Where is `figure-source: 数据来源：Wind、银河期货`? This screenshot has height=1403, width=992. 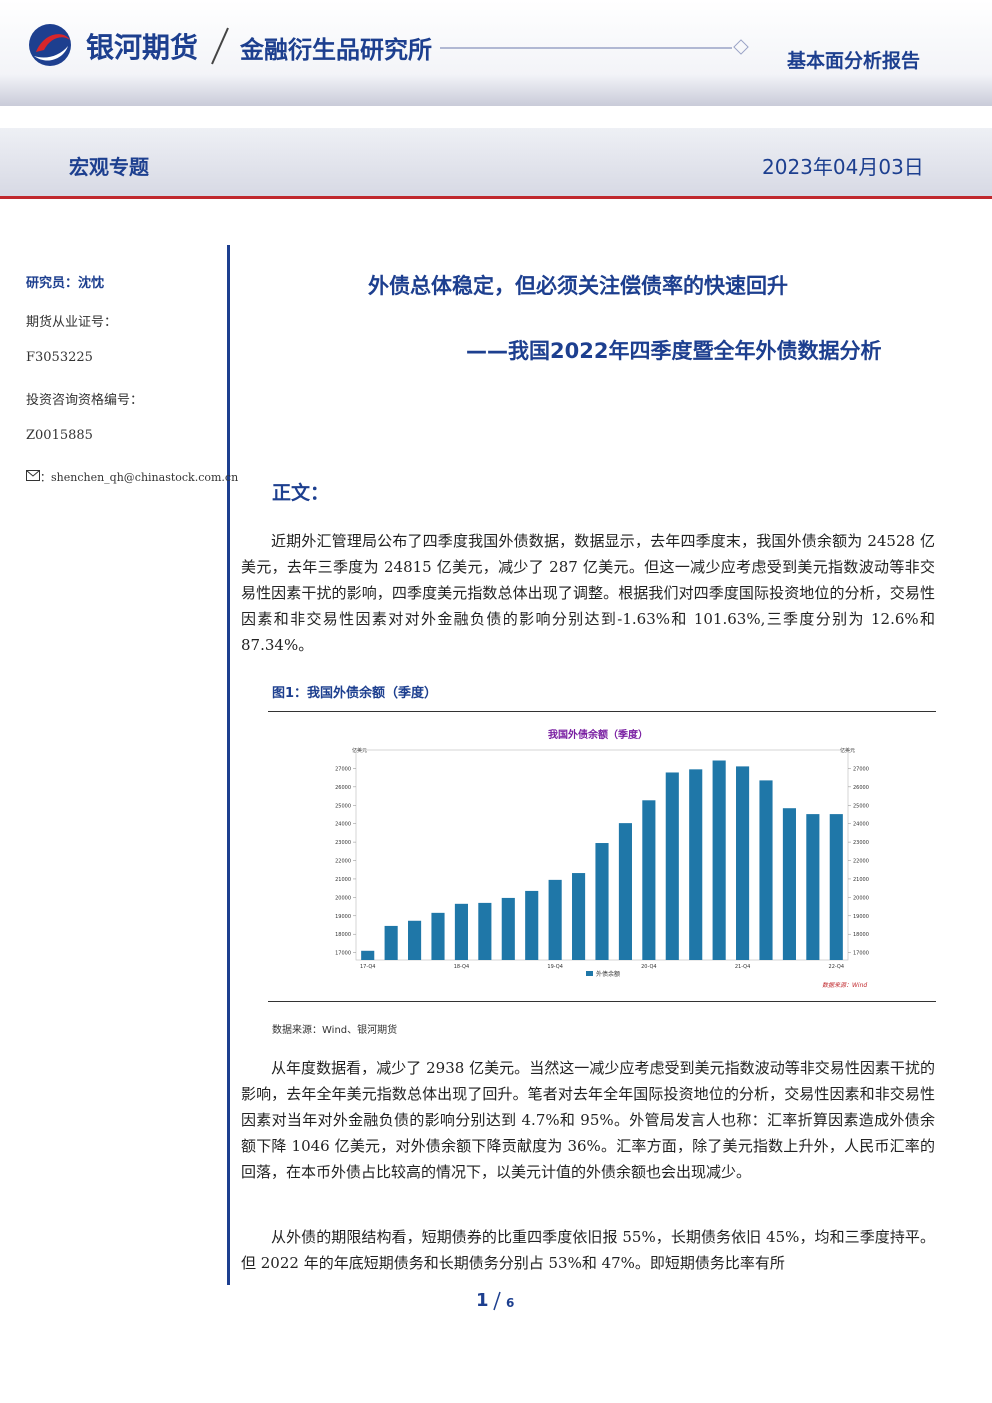
figure-source: 数据来源：Wind、银河期货 is located at coordinates (335, 1030).